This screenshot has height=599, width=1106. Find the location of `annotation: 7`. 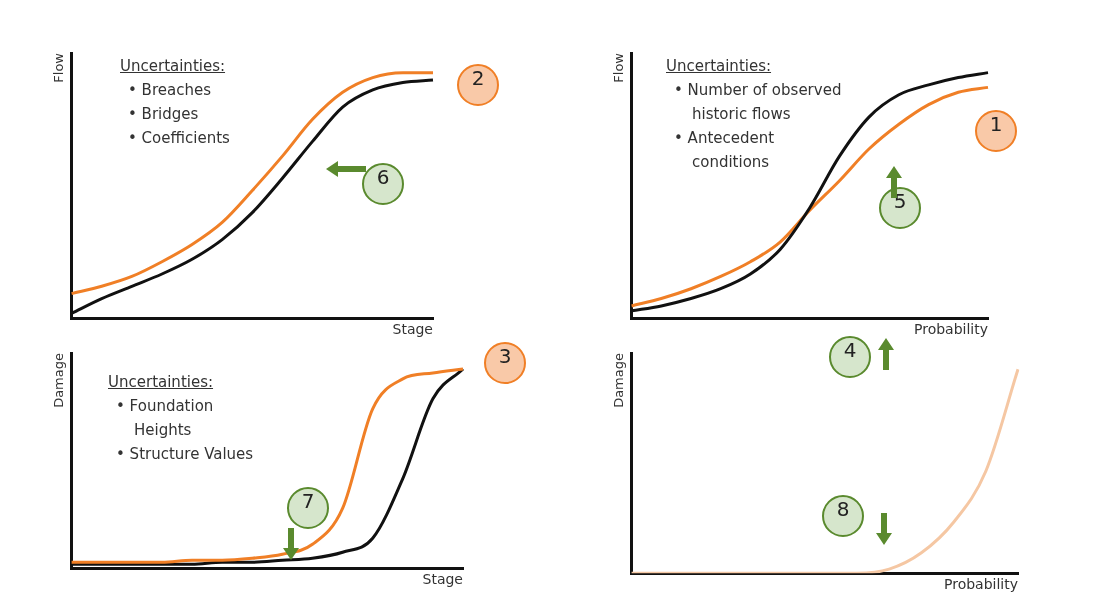

annotation: 7 is located at coordinates (308, 508).